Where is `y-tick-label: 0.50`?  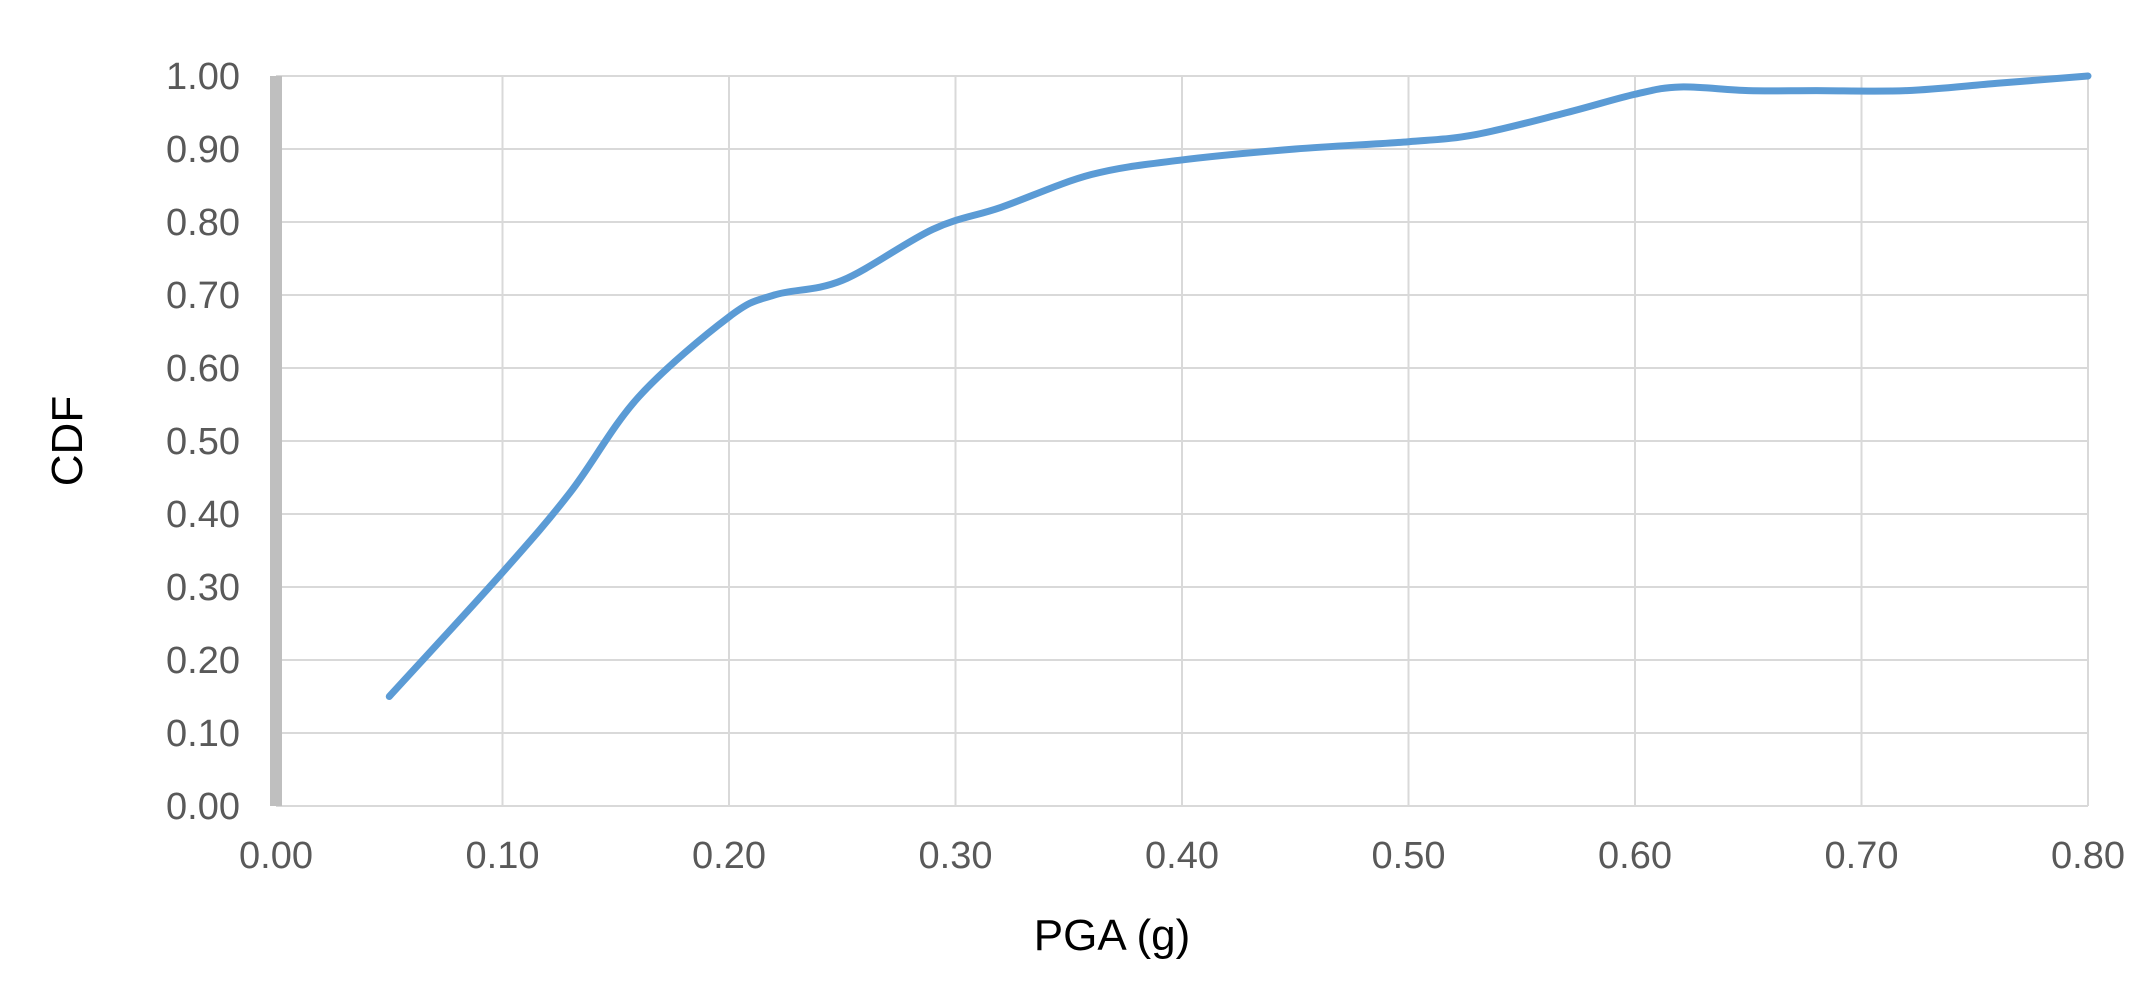 y-tick-label: 0.50 is located at coordinates (203, 442).